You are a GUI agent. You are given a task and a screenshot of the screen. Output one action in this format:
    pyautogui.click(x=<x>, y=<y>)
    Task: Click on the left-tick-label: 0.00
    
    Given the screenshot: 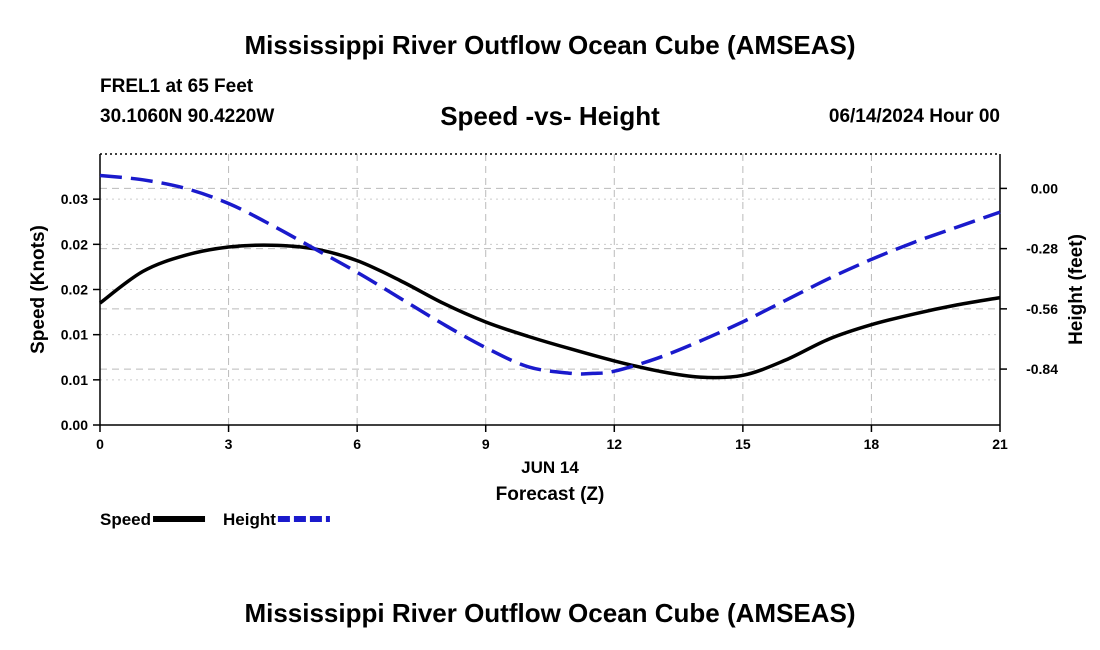 What is the action you would take?
    pyautogui.click(x=74, y=425)
    